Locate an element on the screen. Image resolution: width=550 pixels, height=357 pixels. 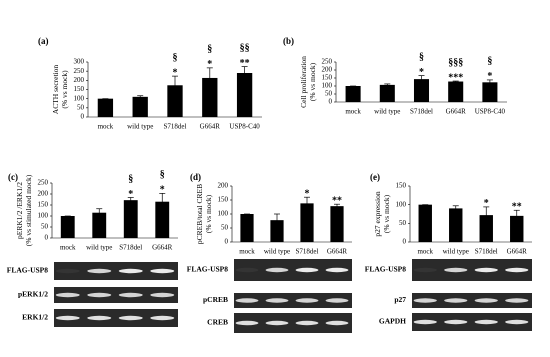
panel-label: (c) is located at coordinates (13, 177).